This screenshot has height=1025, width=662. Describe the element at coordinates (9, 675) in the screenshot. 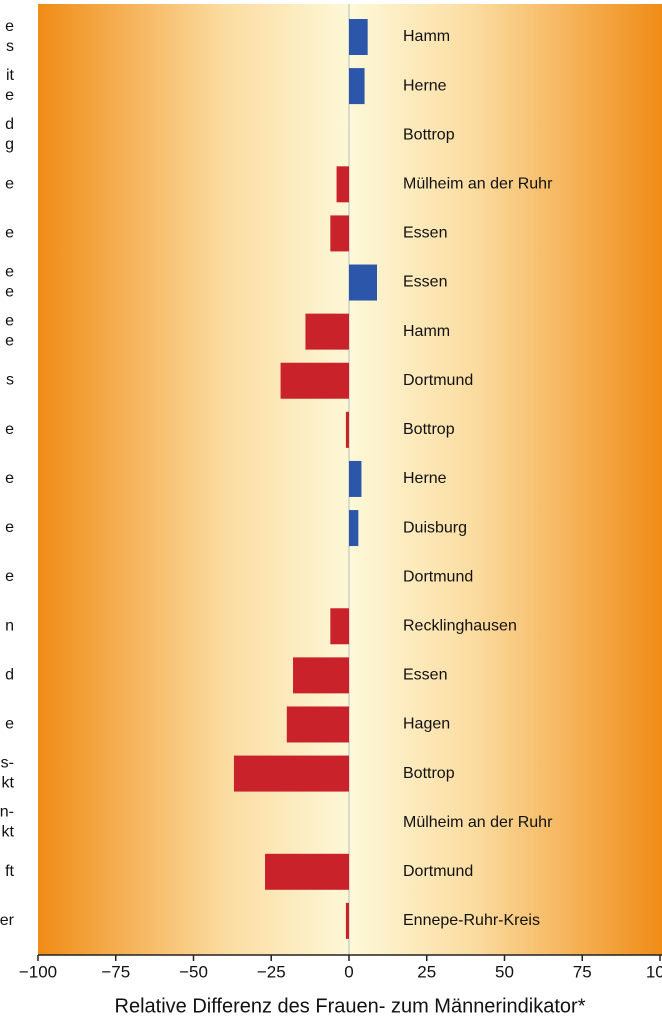

I see `left-label: d` at that location.